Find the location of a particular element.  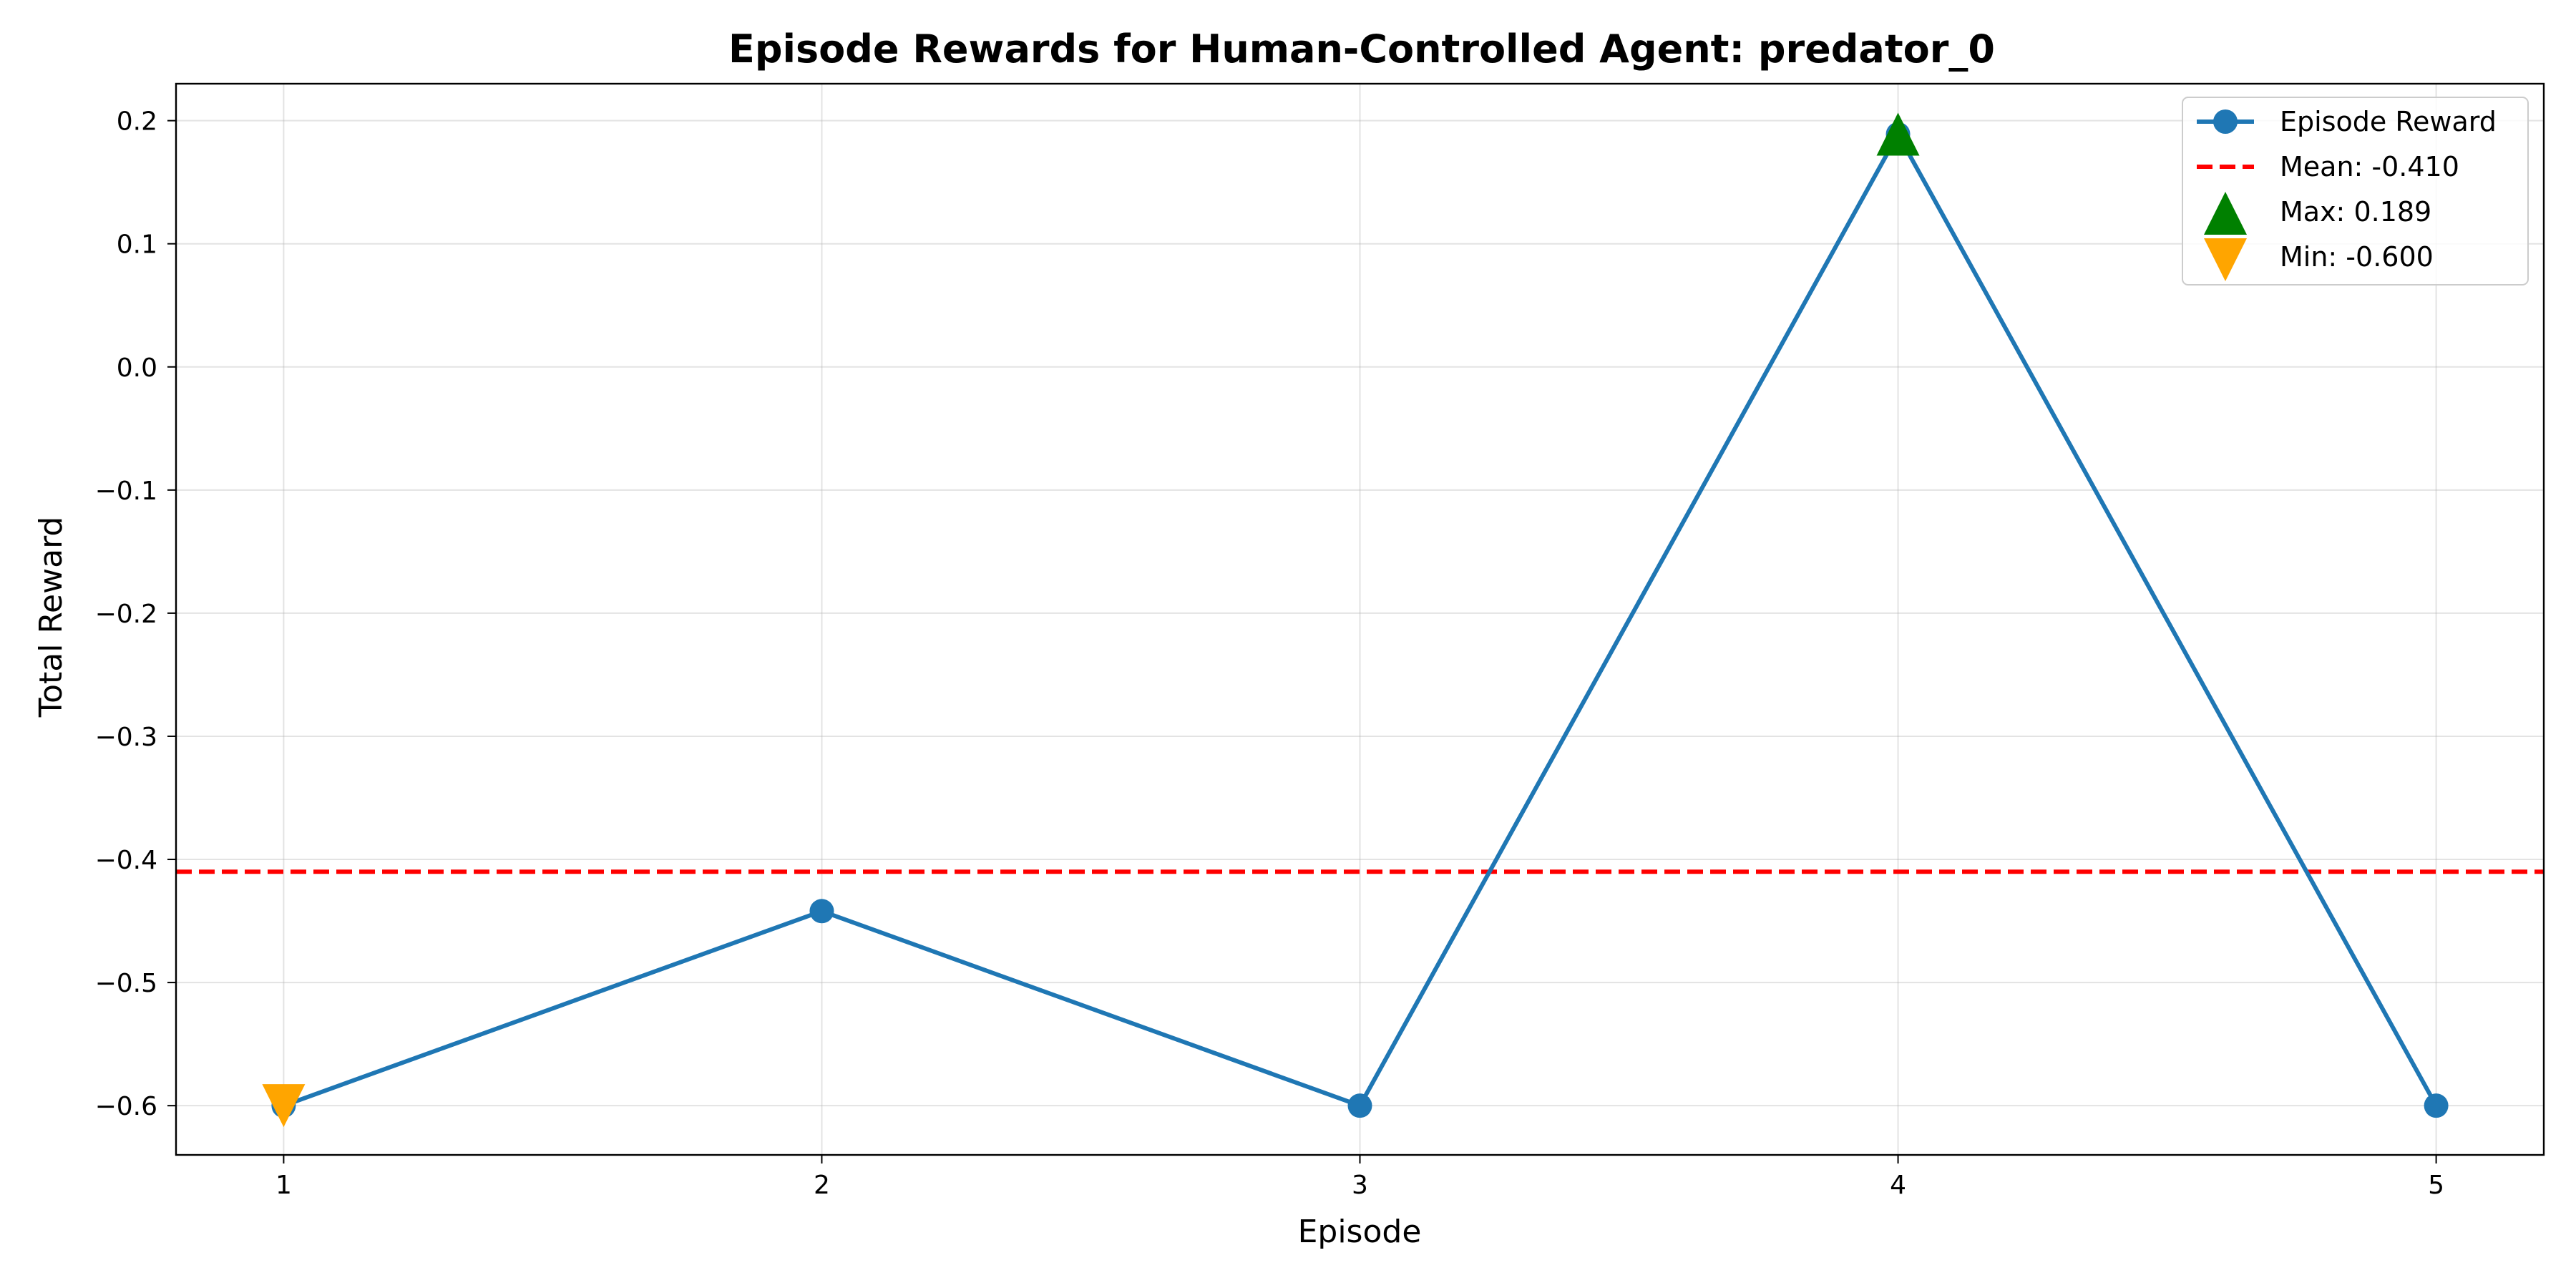

y-tick-label: −0.2 is located at coordinates (126, 614).